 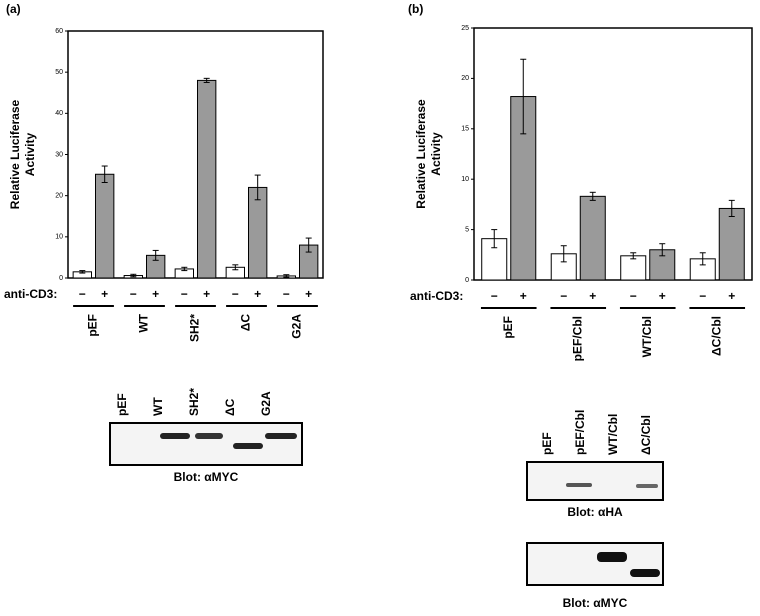 What do you see at coordinates (465, 28) in the screenshot?
I see `y-tick-label: 25` at bounding box center [465, 28].